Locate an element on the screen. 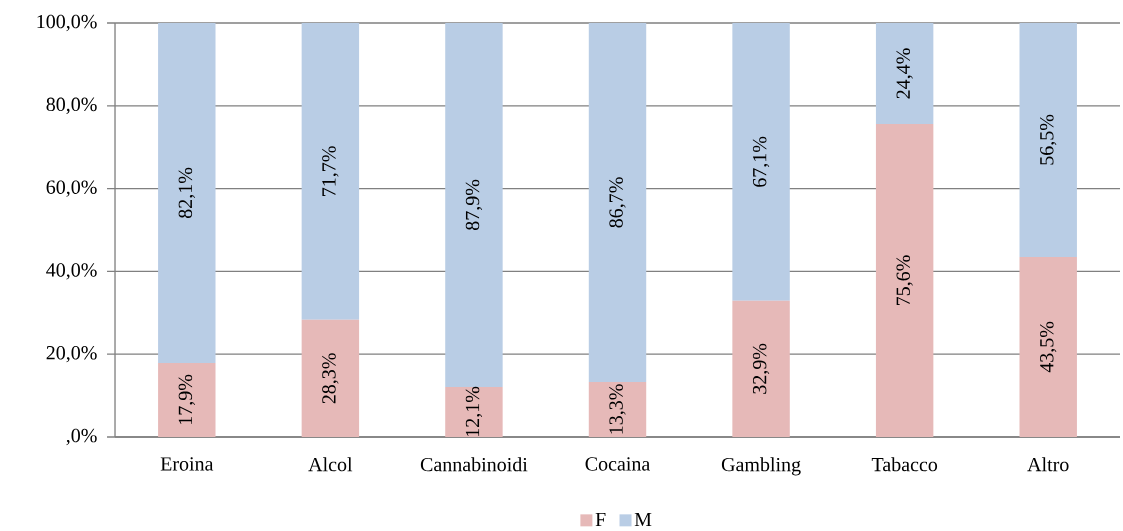  y-tick-label: ,0% is located at coordinates (81, 437).